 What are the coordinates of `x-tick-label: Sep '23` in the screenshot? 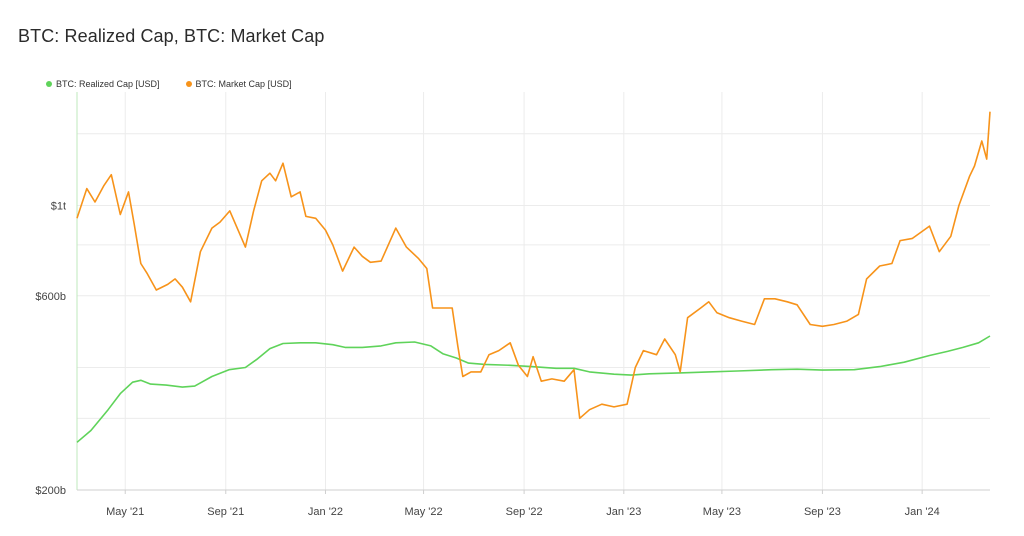 It's located at (822, 512).